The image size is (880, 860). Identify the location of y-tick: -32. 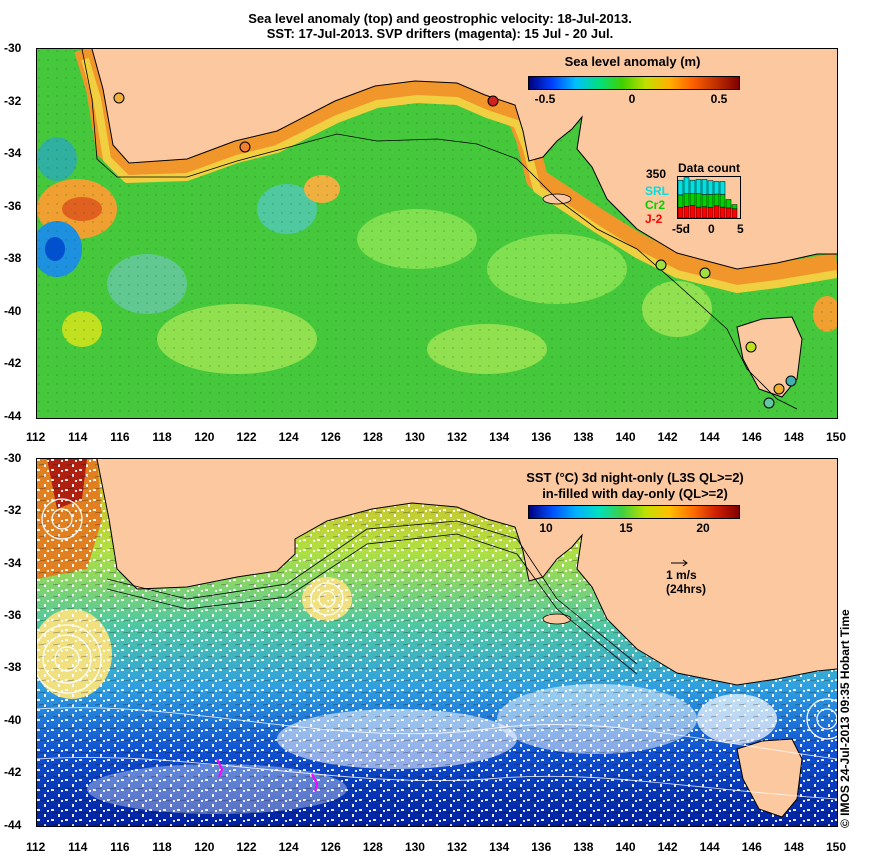
(13, 101).